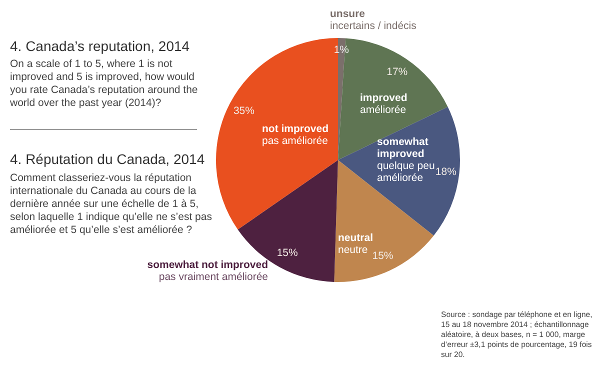 This screenshot has width=597, height=365. Describe the element at coordinates (108, 159) in the screenshot. I see `text: 4. Réputation du Canada, 2014` at that location.